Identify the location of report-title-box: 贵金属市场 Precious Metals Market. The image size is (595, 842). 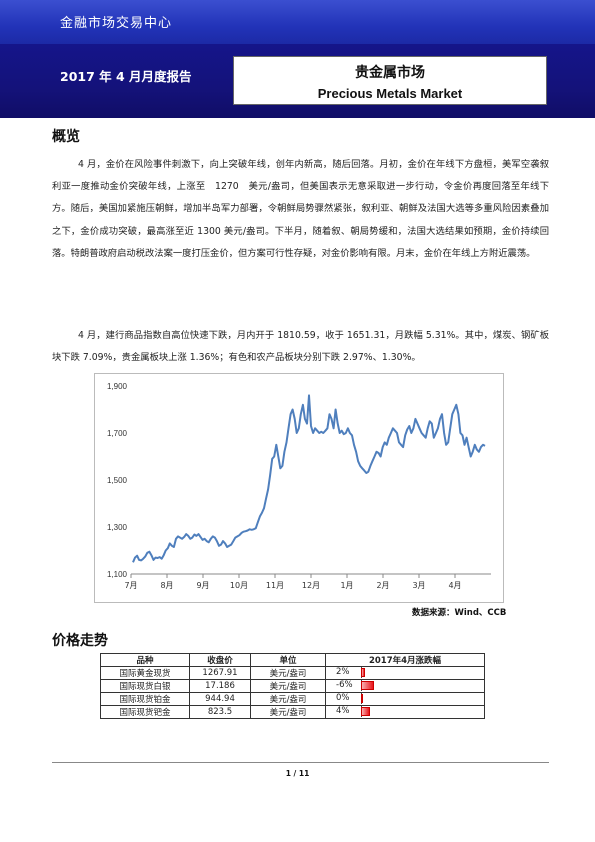
(390, 80).